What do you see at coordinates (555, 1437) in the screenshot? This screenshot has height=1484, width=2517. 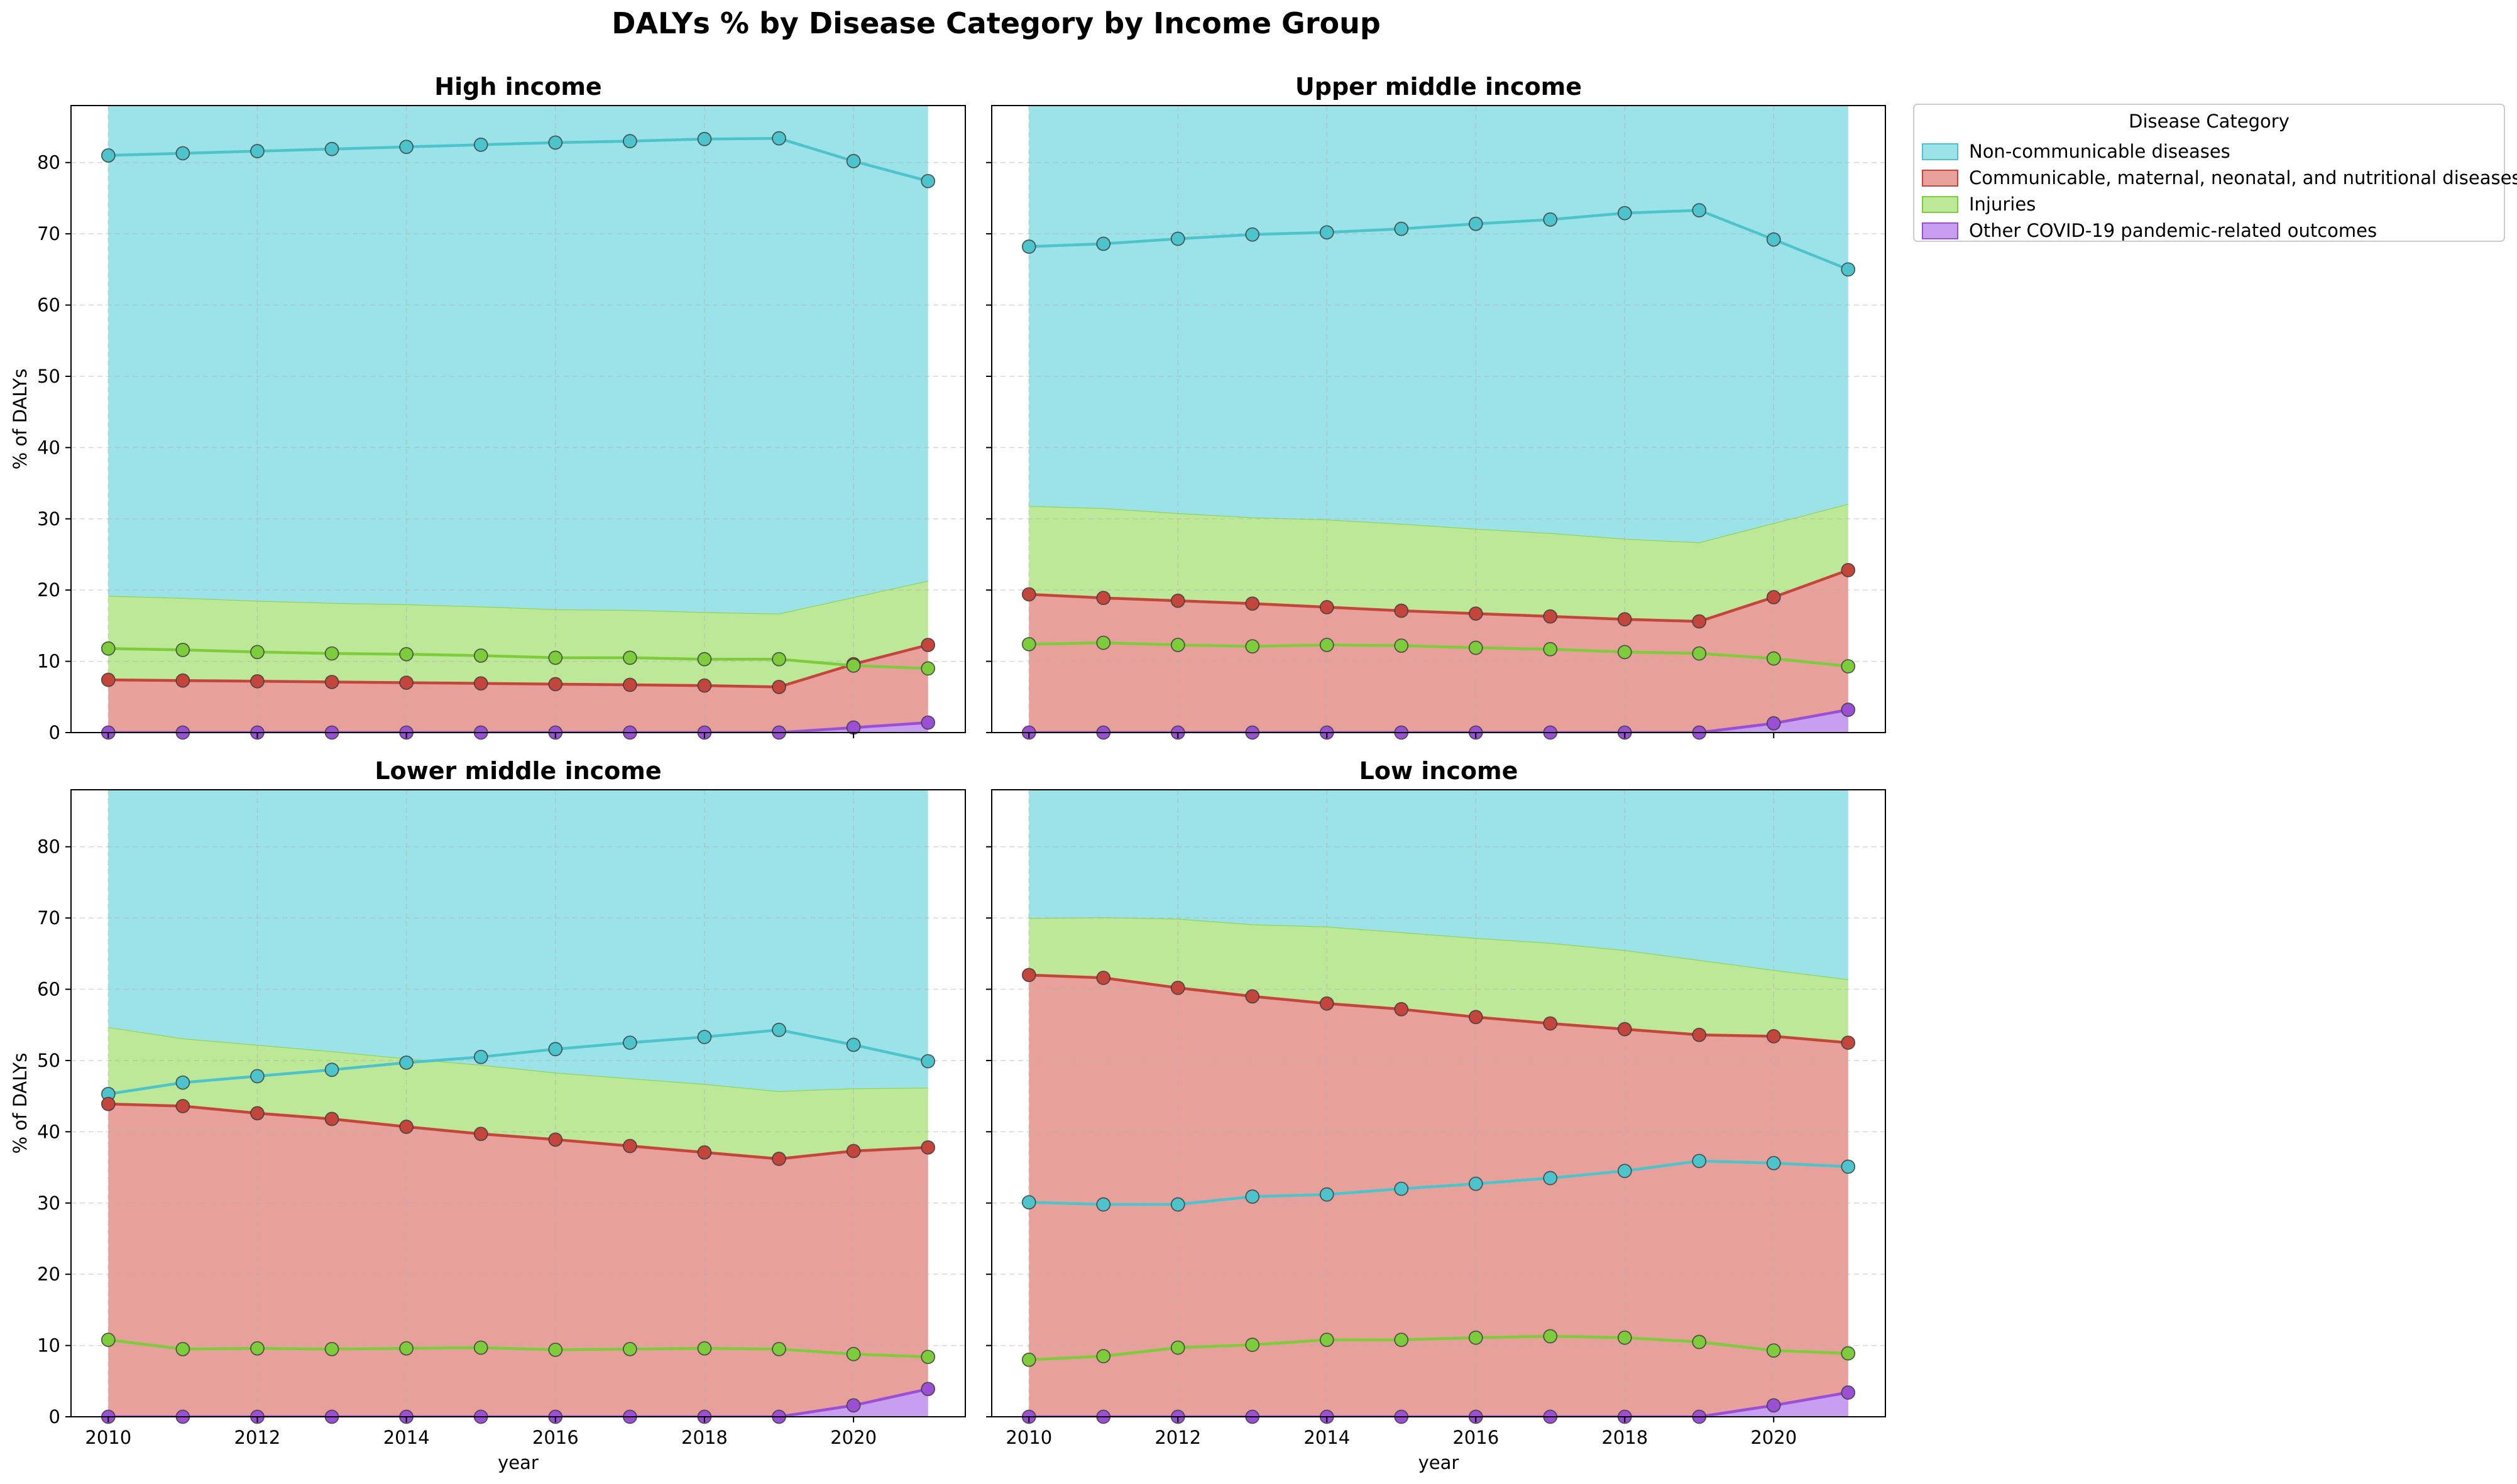 I see `x-tick-label: 2016` at bounding box center [555, 1437].